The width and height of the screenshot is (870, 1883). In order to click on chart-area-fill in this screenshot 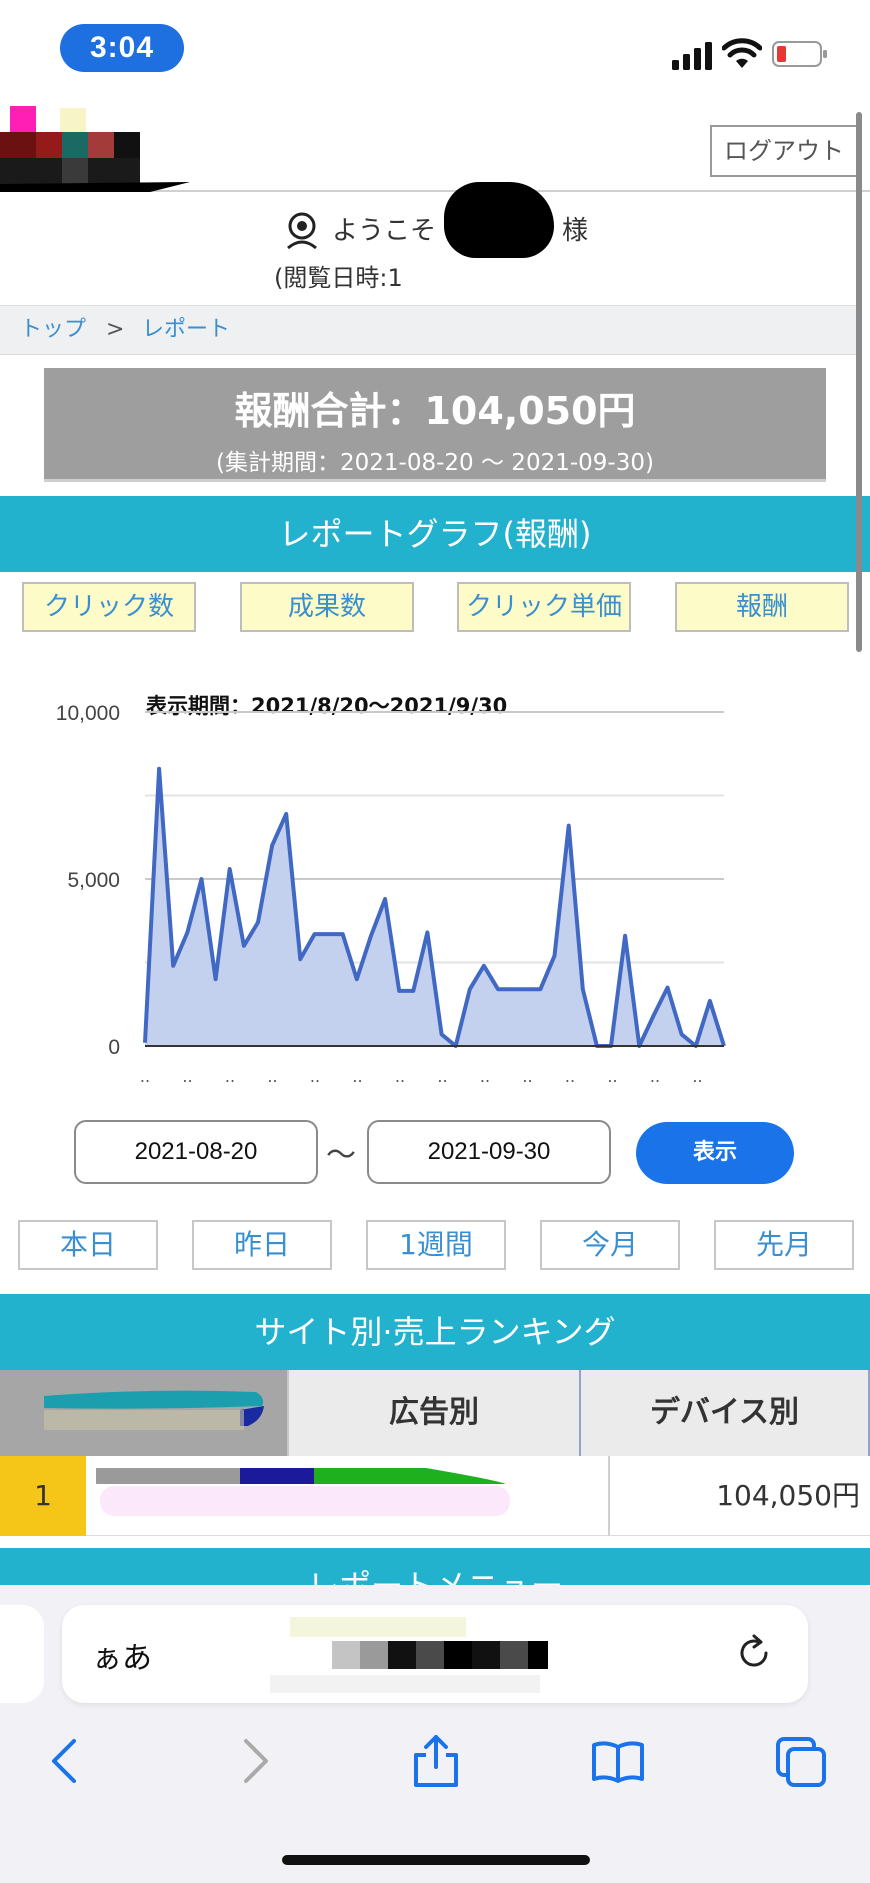, I will do `click(434, 907)`.